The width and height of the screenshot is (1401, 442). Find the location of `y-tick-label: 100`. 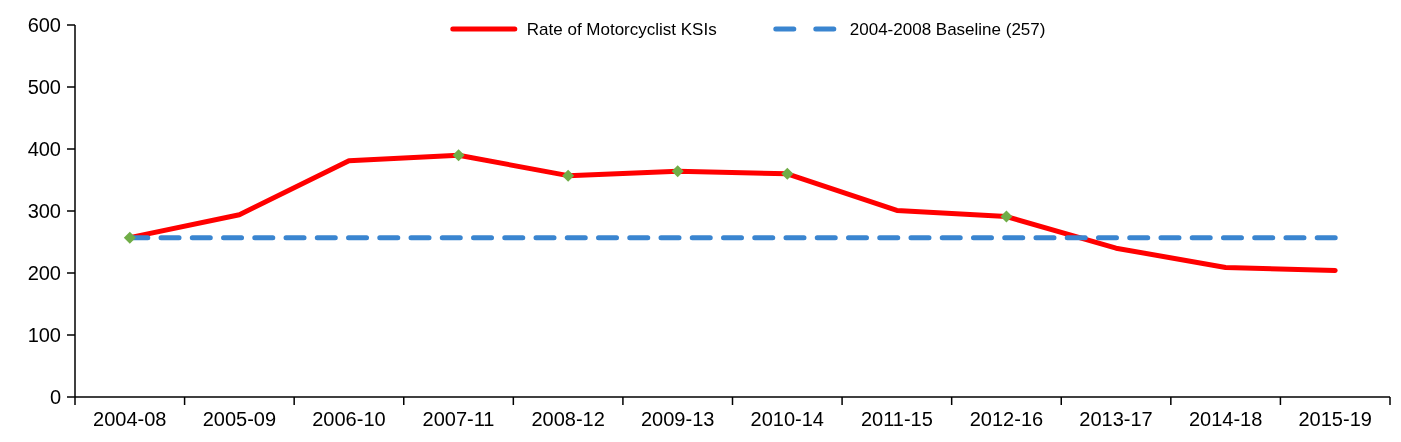

y-tick-label: 100 is located at coordinates (44, 335).